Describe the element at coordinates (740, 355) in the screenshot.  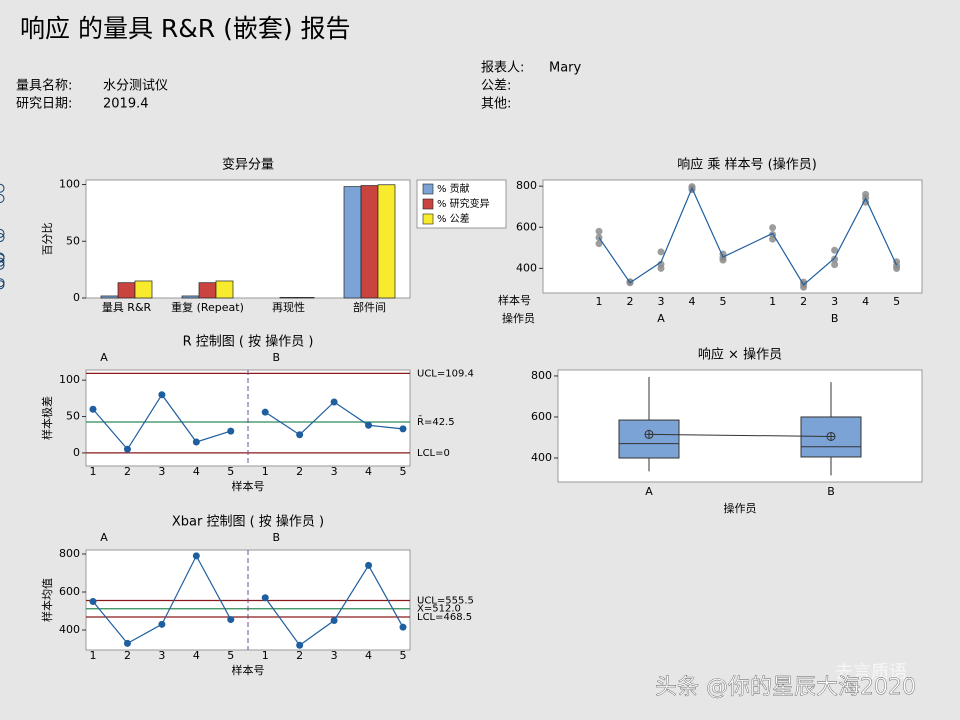
I see `chart-title: 响应 × 操作员` at that location.